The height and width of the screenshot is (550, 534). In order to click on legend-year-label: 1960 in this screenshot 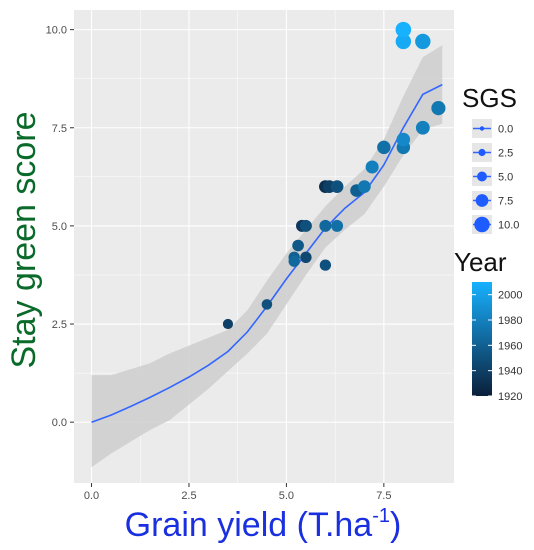, I will do `click(510, 346)`.